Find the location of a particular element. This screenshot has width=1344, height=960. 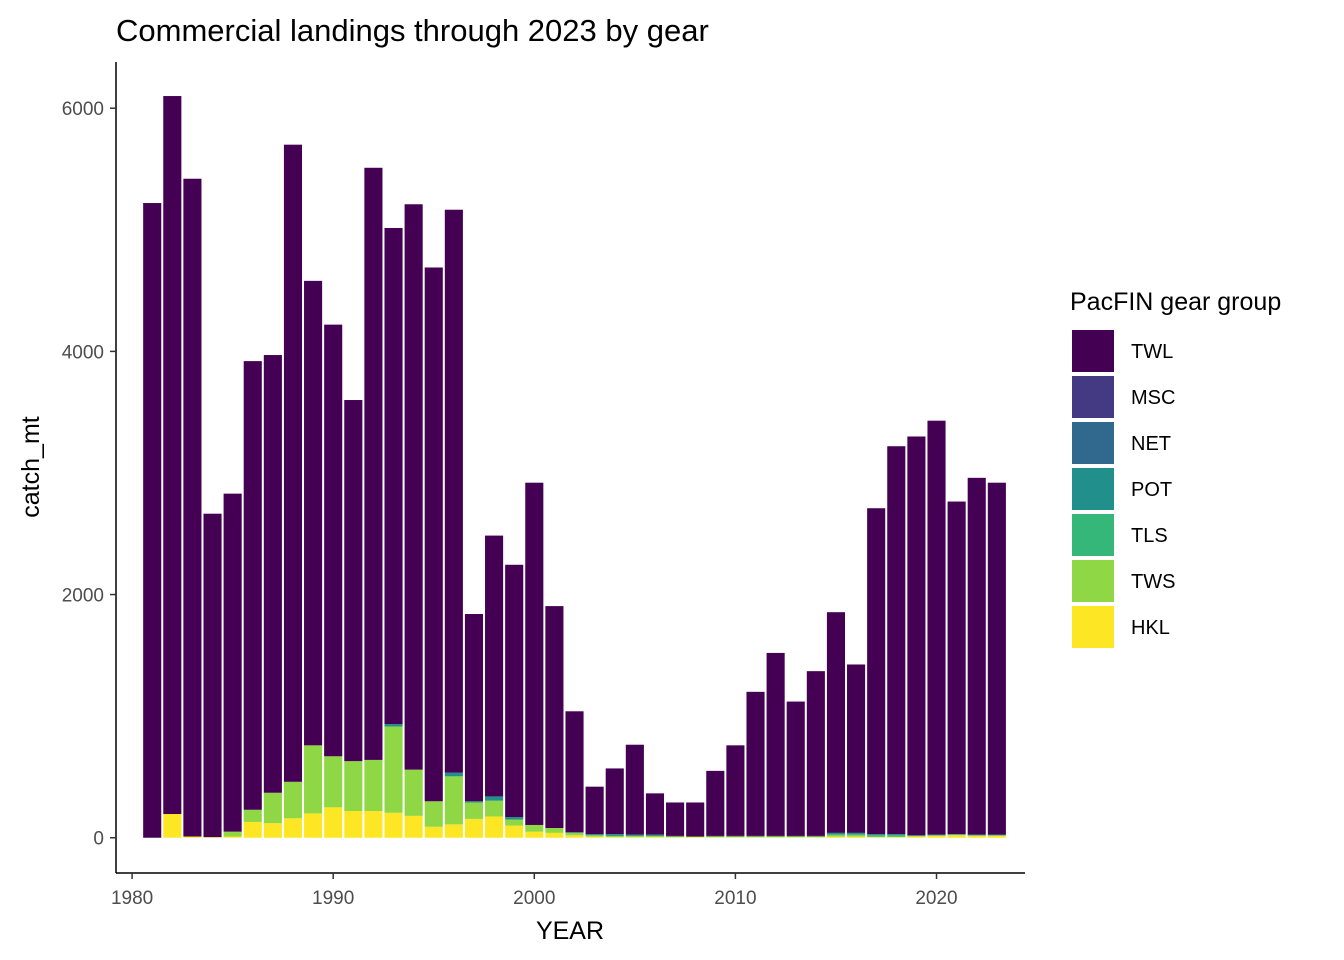

bar-pot-2021 is located at coordinates (956, 834).